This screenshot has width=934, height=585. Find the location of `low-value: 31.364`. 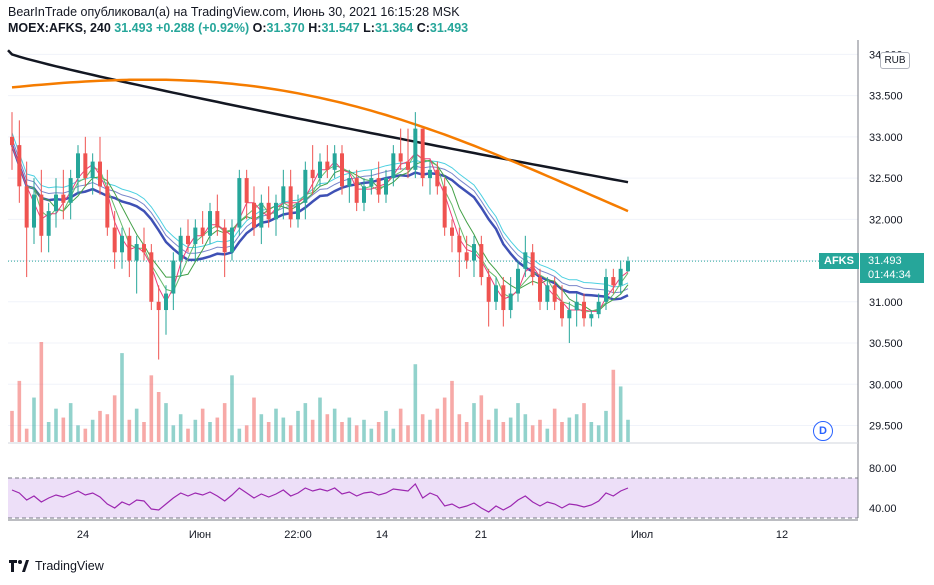

low-value: 31.364 is located at coordinates (394, 28).